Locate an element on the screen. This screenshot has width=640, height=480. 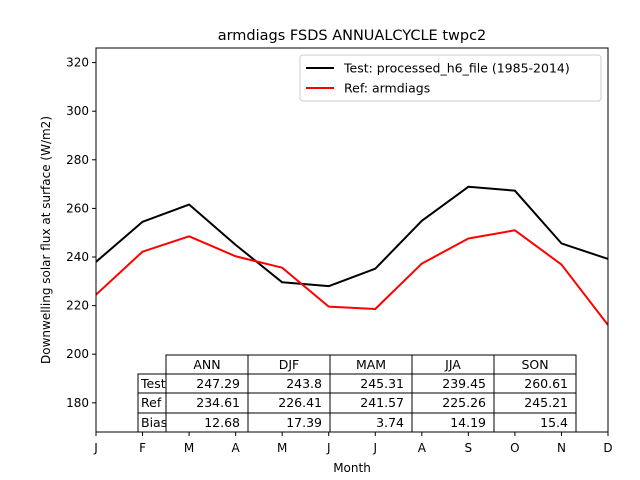
y-tick-label: 320 is located at coordinates (77, 63).